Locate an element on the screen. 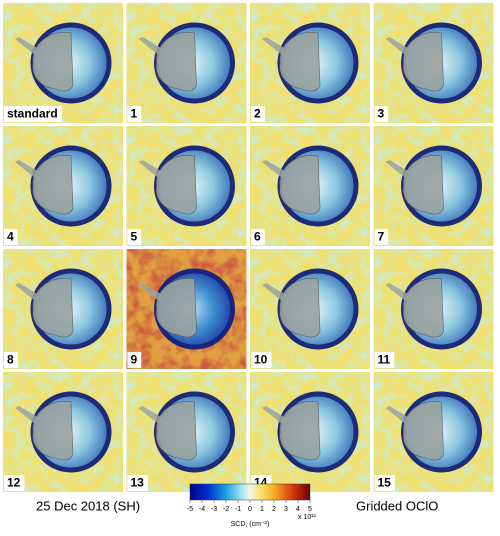 This screenshot has width=500, height=536. map-panel: 5 is located at coordinates (186, 186).